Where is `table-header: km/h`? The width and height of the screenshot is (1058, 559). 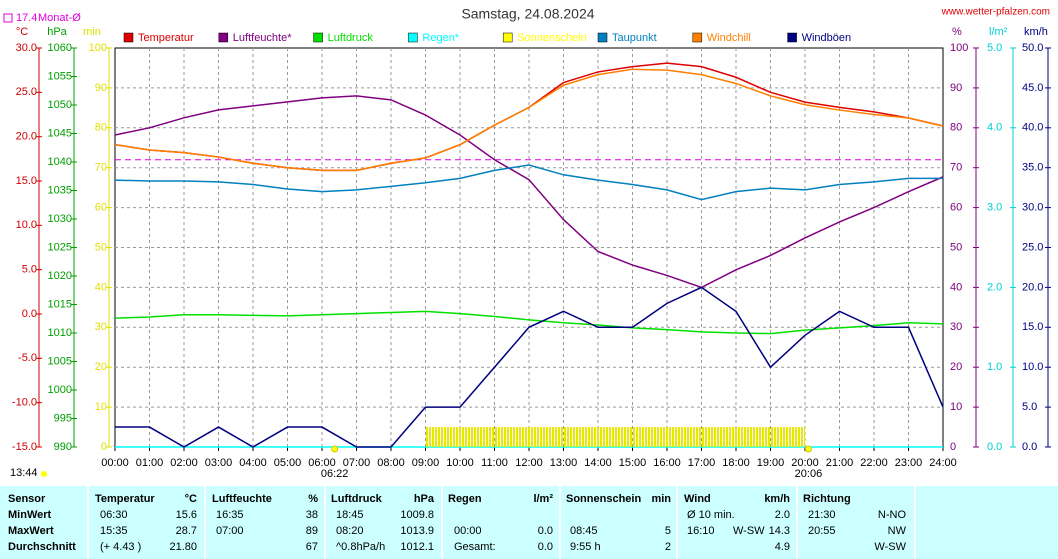
table-header: km/h is located at coordinates (777, 499).